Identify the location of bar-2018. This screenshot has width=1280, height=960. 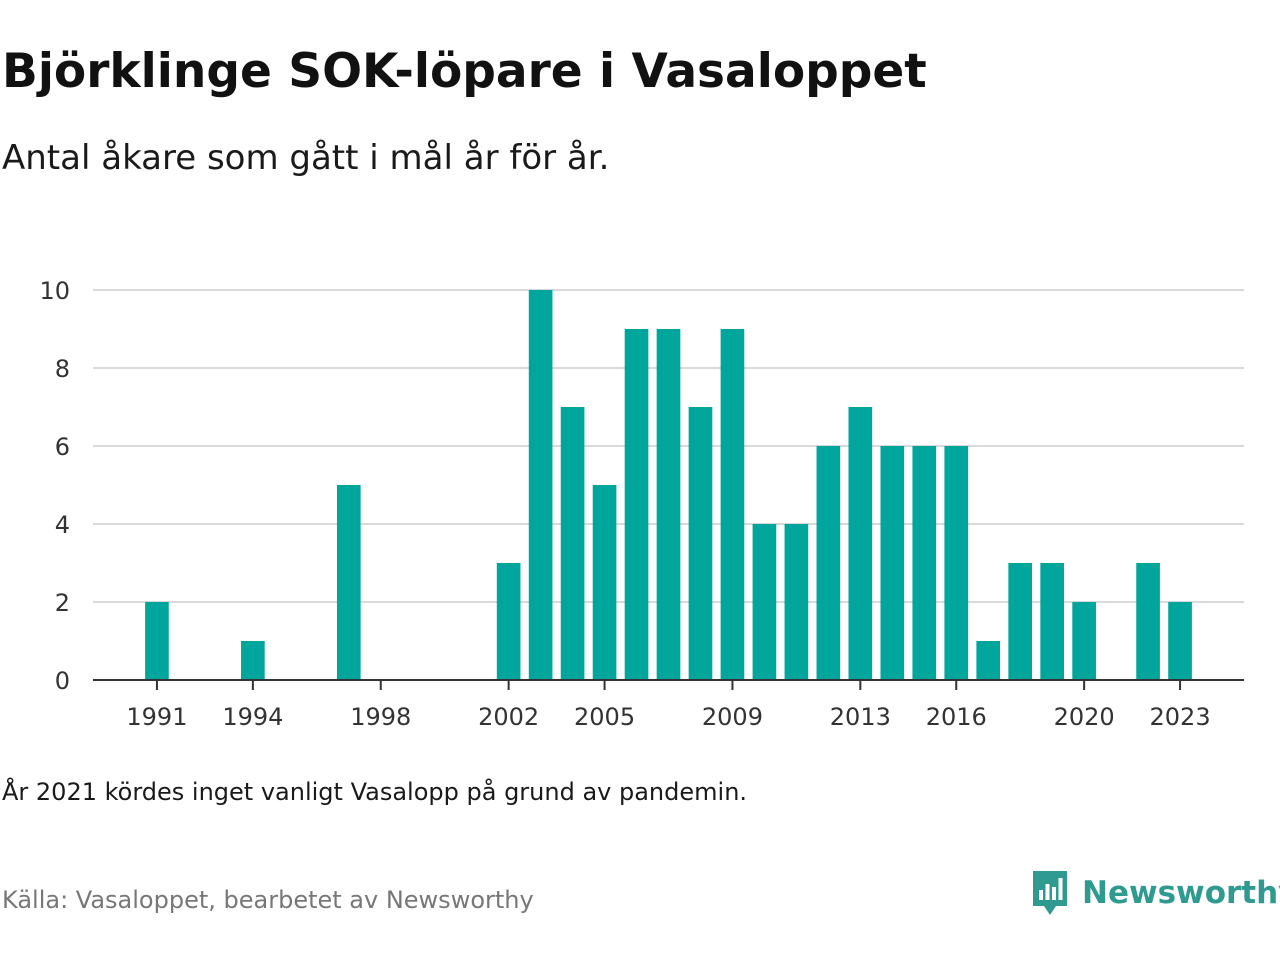
(1020, 621).